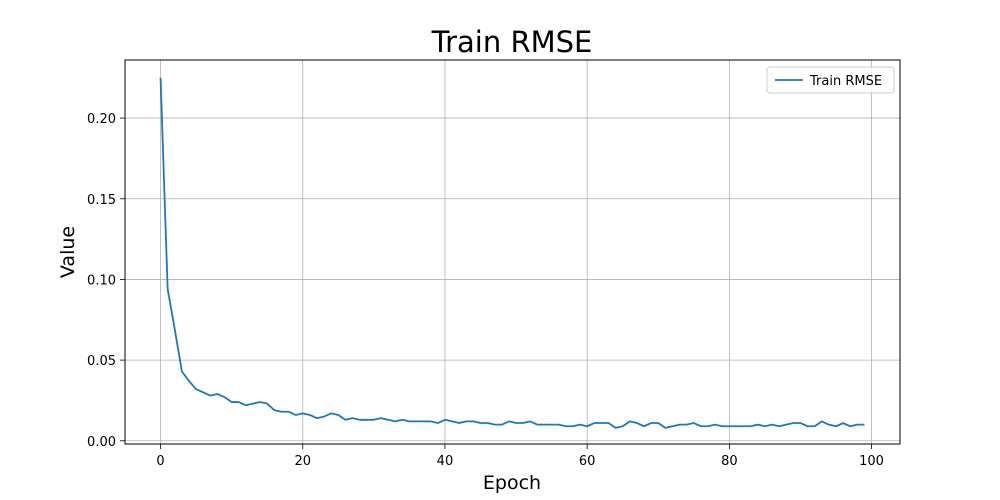 The width and height of the screenshot is (1000, 500). Describe the element at coordinates (302, 461) in the screenshot. I see `x-tick-label: 20` at that location.